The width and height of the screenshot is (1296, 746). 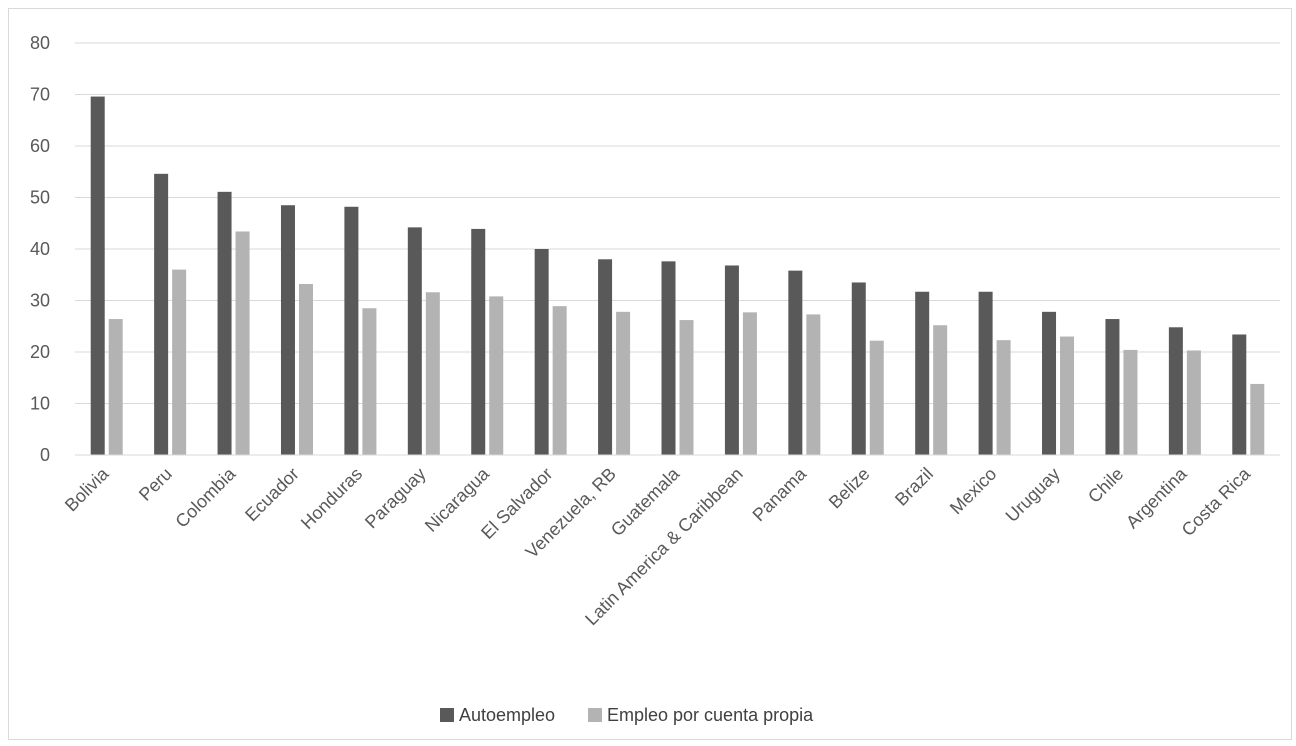 What do you see at coordinates (710, 715) in the screenshot?
I see `legend-label: Empleo por cuenta propia` at bounding box center [710, 715].